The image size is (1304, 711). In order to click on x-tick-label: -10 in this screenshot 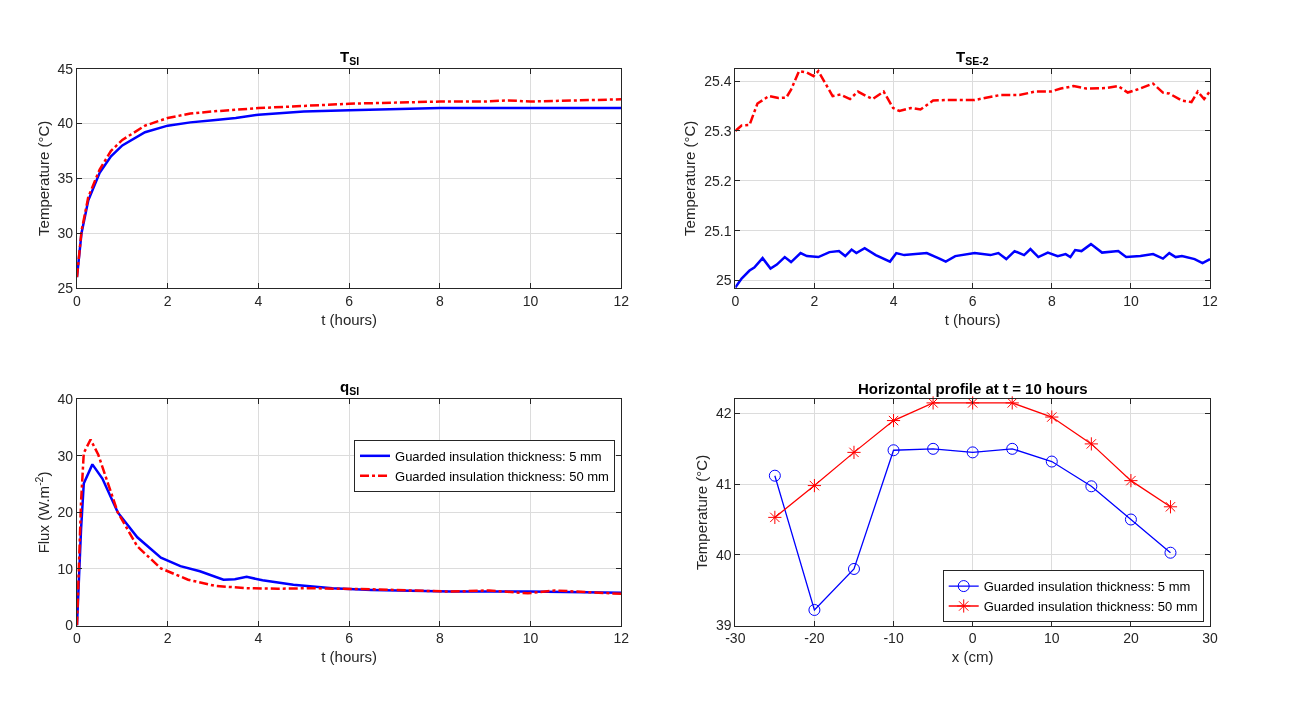, I will do `click(893, 638)`.